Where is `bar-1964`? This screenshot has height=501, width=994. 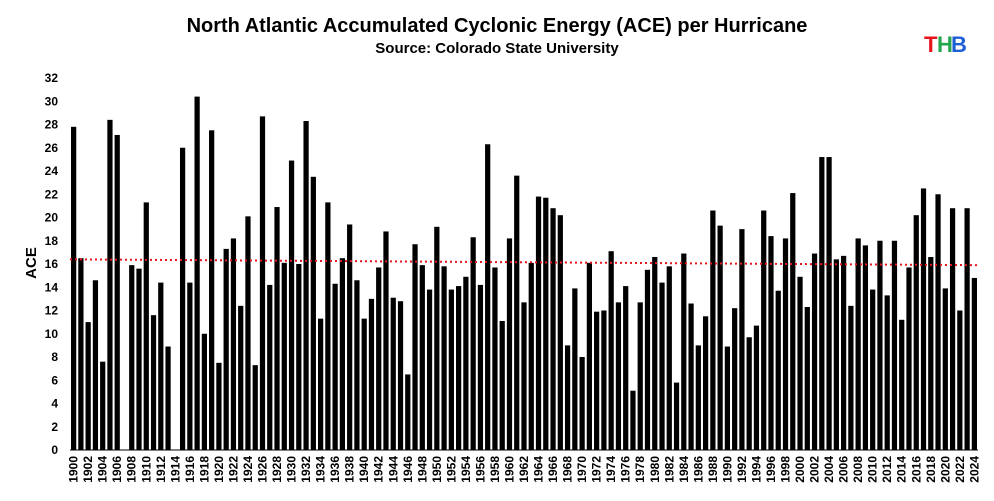 bar-1964 is located at coordinates (538, 323).